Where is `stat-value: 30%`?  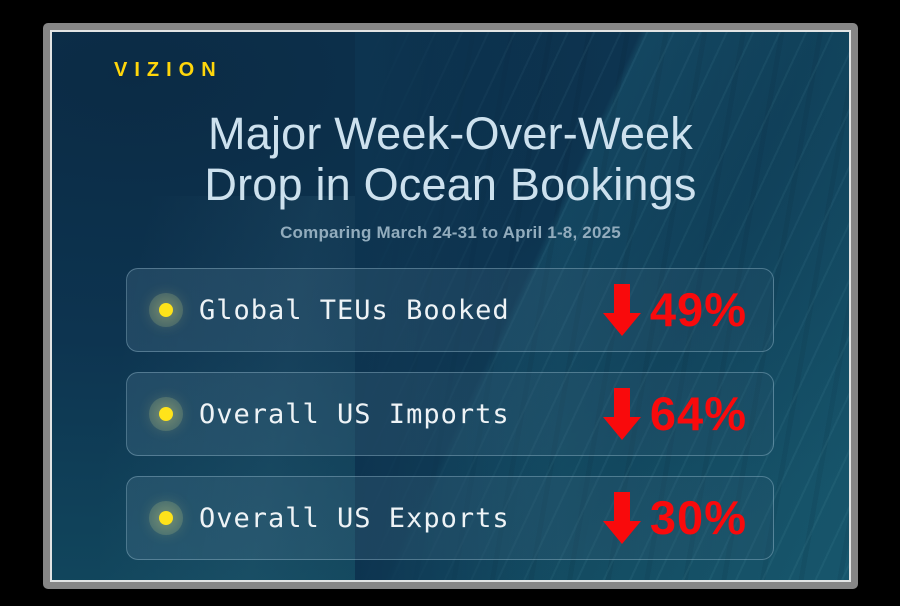 stat-value: 30% is located at coordinates (698, 517).